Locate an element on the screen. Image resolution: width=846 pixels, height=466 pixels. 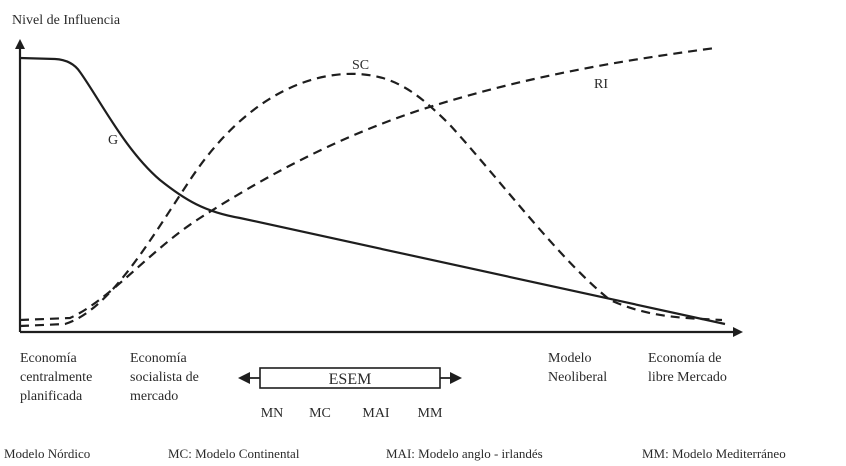
label-economia-planificada: Economía centralmente planificada is located at coordinates (58, 377).